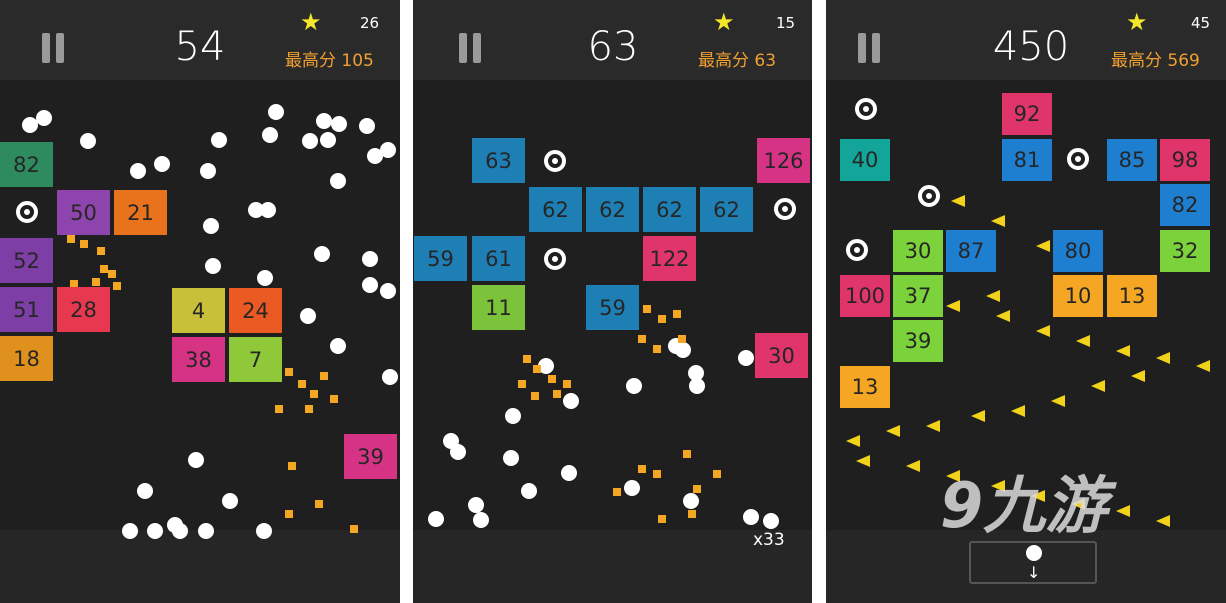  What do you see at coordinates (918, 296) in the screenshot?
I see `brick: 37` at bounding box center [918, 296].